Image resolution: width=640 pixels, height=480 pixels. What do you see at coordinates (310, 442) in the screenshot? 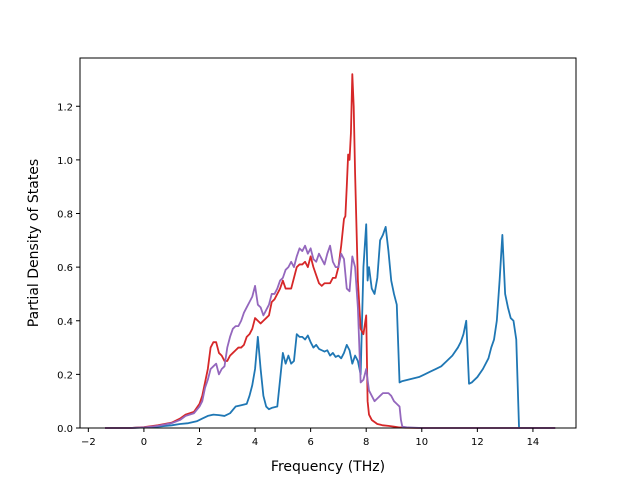
I see `x-tick-label: 6` at bounding box center [310, 442].